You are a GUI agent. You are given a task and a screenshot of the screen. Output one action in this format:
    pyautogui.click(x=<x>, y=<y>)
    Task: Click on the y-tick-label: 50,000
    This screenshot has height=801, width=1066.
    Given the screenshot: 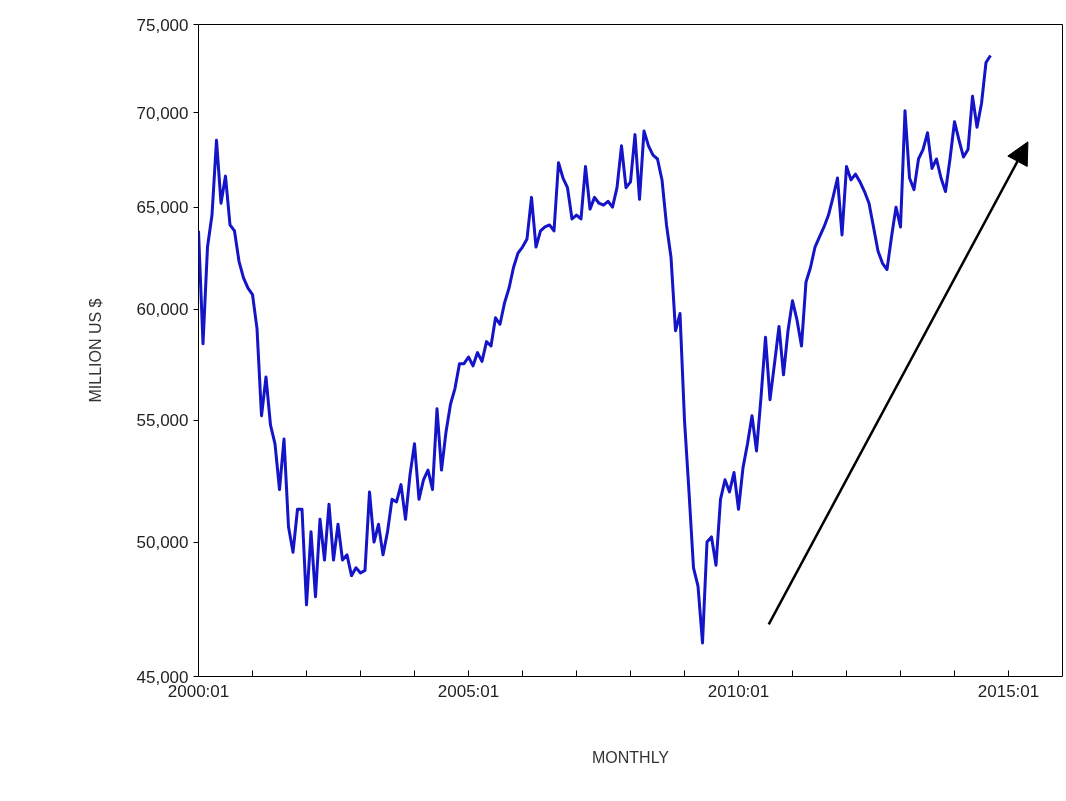 What is the action you would take?
    pyautogui.click(x=162, y=543)
    